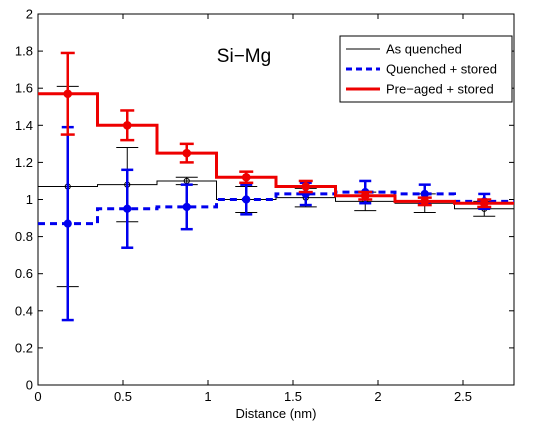 Image resolution: width=535 pixels, height=434 pixels. Describe the element at coordinates (29, 199) in the screenshot. I see `y-tick-label: 1` at that location.